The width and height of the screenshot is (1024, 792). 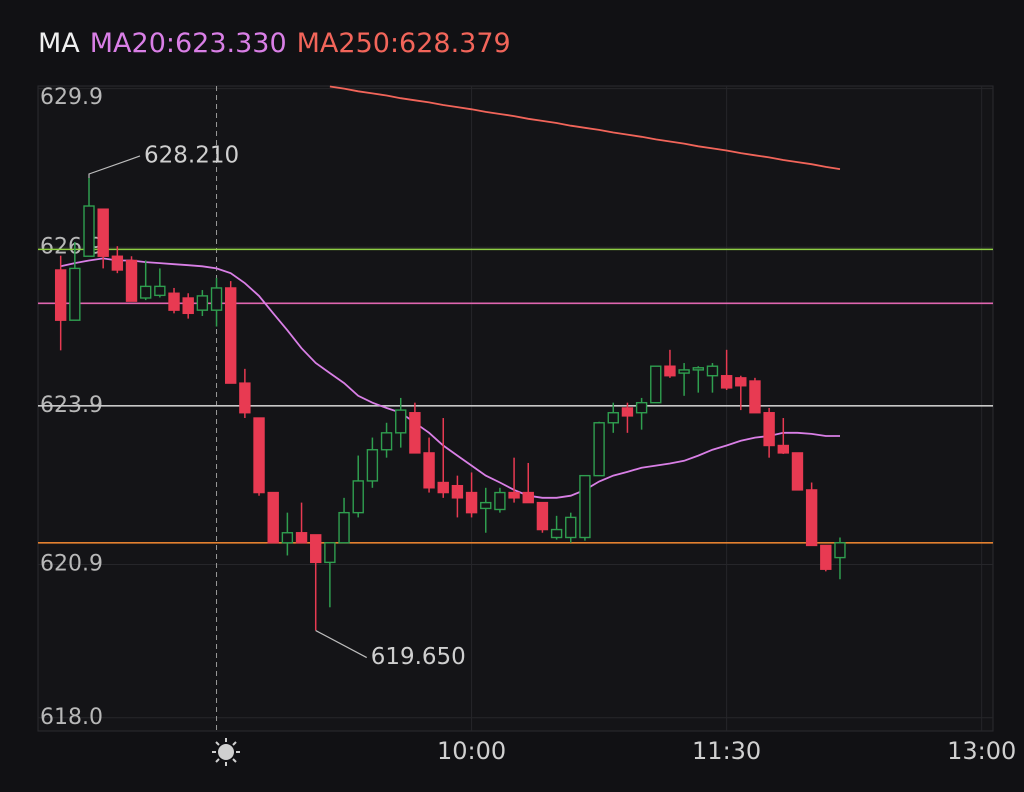 I want to click on y-tick-label: 620.9, so click(x=71, y=563).